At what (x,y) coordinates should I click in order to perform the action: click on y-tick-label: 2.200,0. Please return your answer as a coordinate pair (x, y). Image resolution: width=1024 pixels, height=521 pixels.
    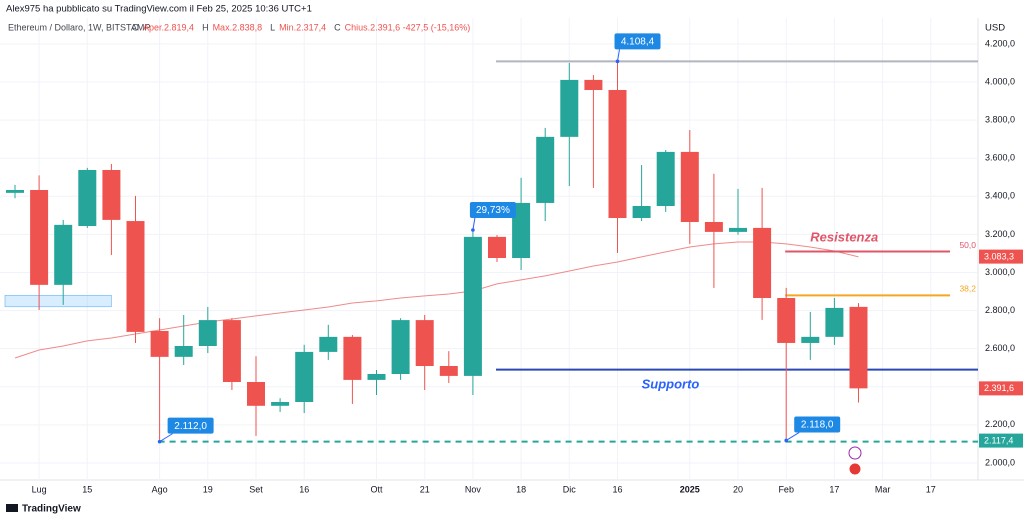
    Looking at the image, I should click on (1000, 424).